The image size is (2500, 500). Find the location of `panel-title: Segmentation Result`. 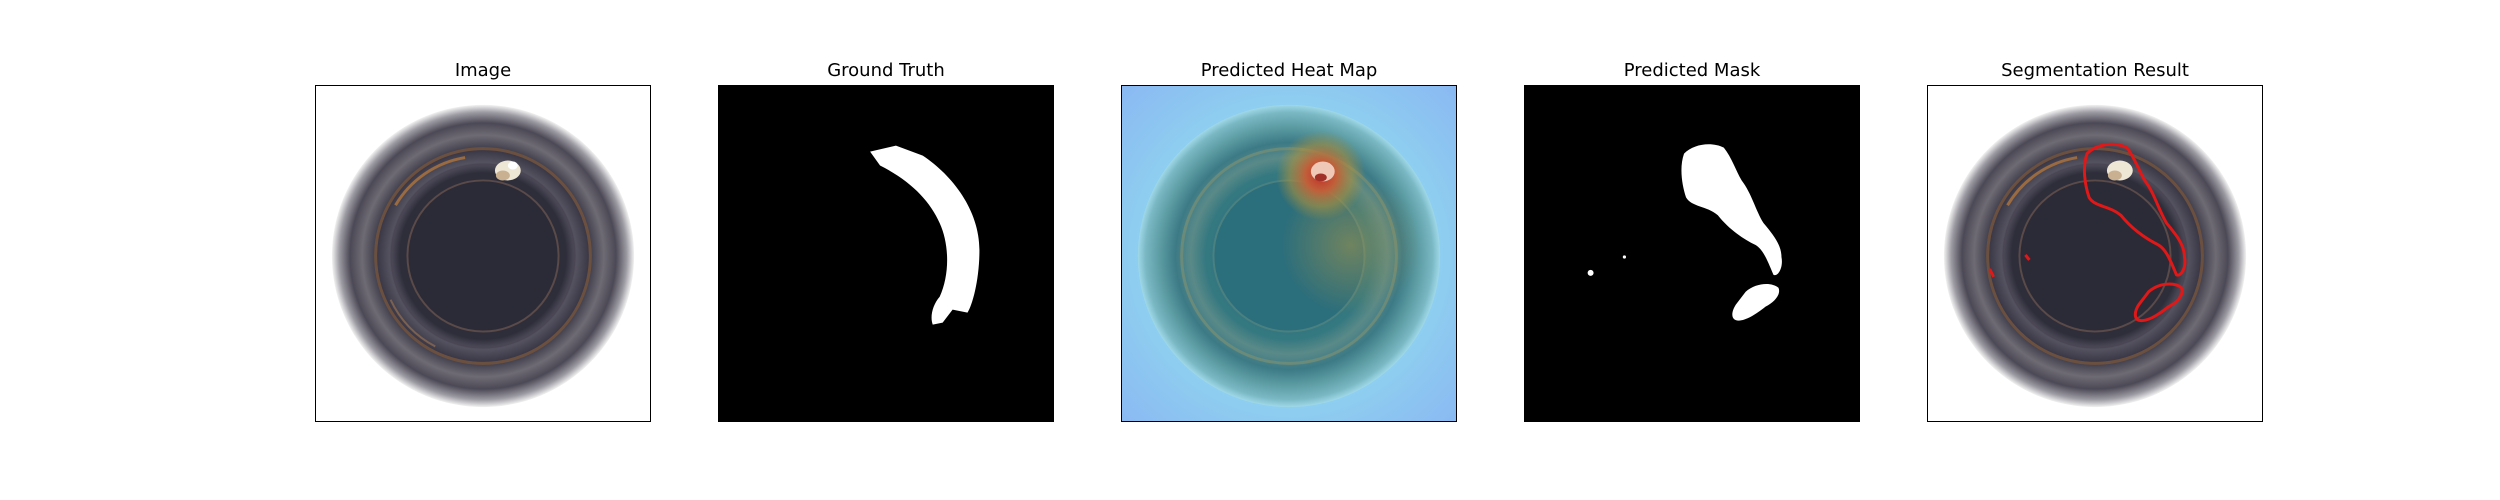

panel-title: Segmentation Result is located at coordinates (2095, 70).